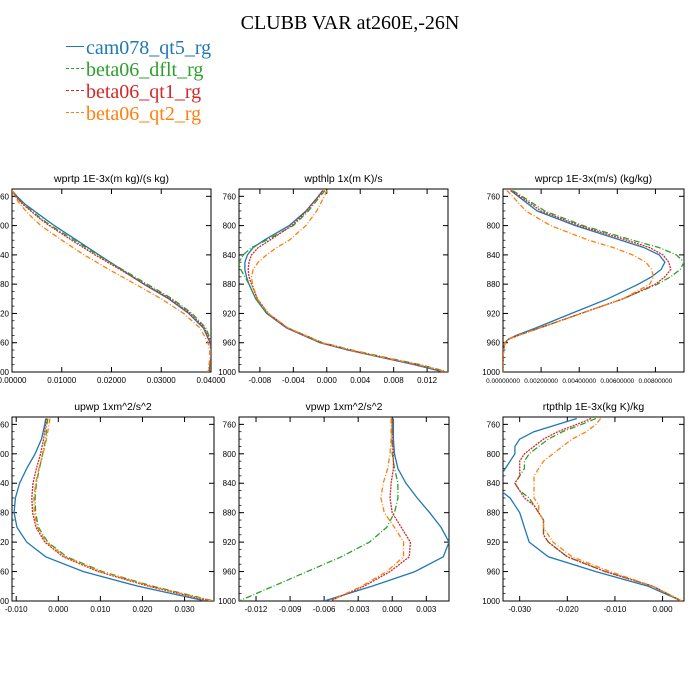 This screenshot has height=700, width=700. I want to click on panel-3-ytick-label: 840, so click(494, 255).